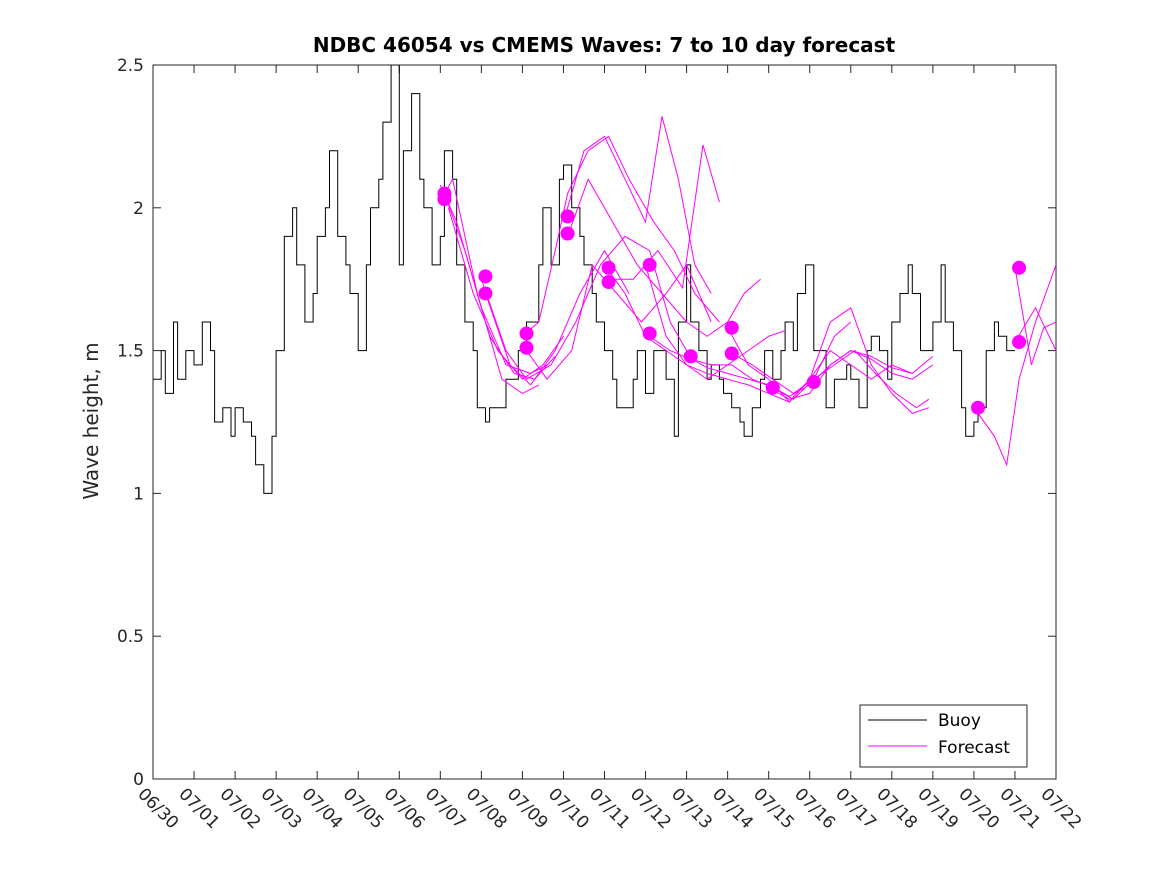  I want to click on legend-box, so click(943, 736).